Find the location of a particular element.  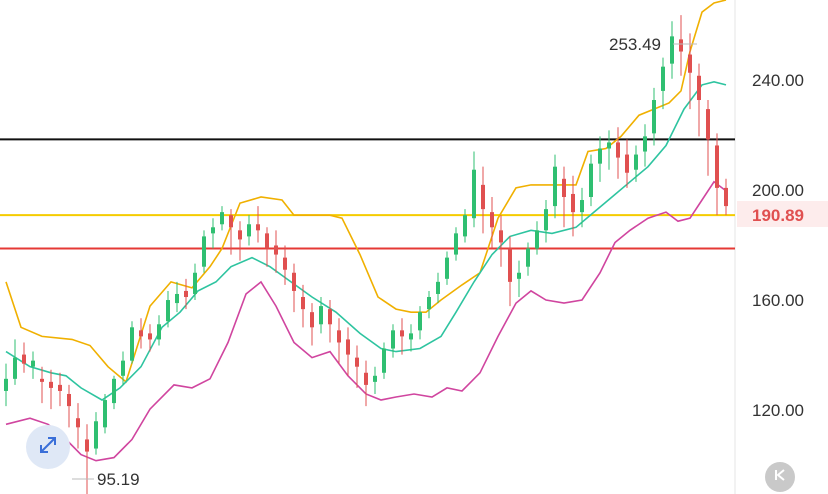

y-tick-label: 160.00 is located at coordinates (778, 300).